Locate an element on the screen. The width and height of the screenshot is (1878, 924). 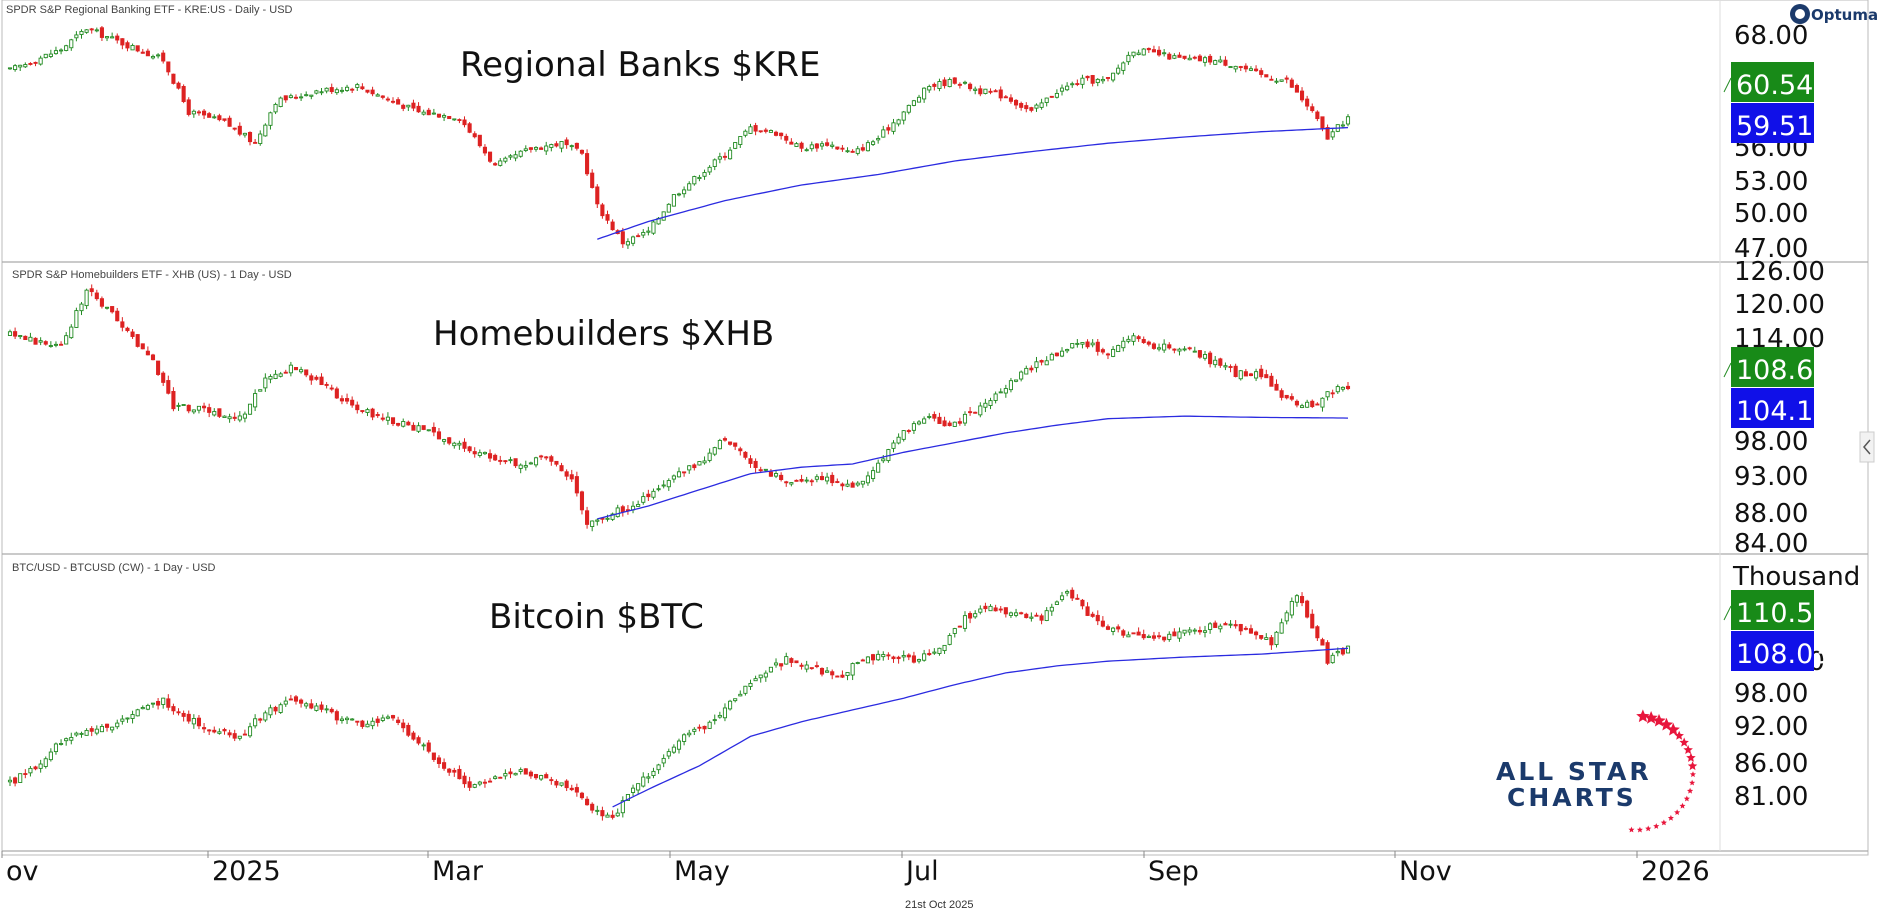
ma-value-text: 108.03 is located at coordinates (1783, 654).